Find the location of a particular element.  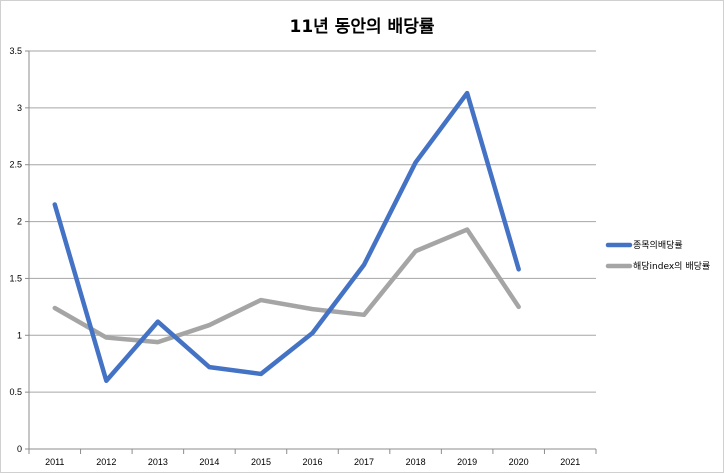

x-tick-label: 2018 is located at coordinates (416, 462).